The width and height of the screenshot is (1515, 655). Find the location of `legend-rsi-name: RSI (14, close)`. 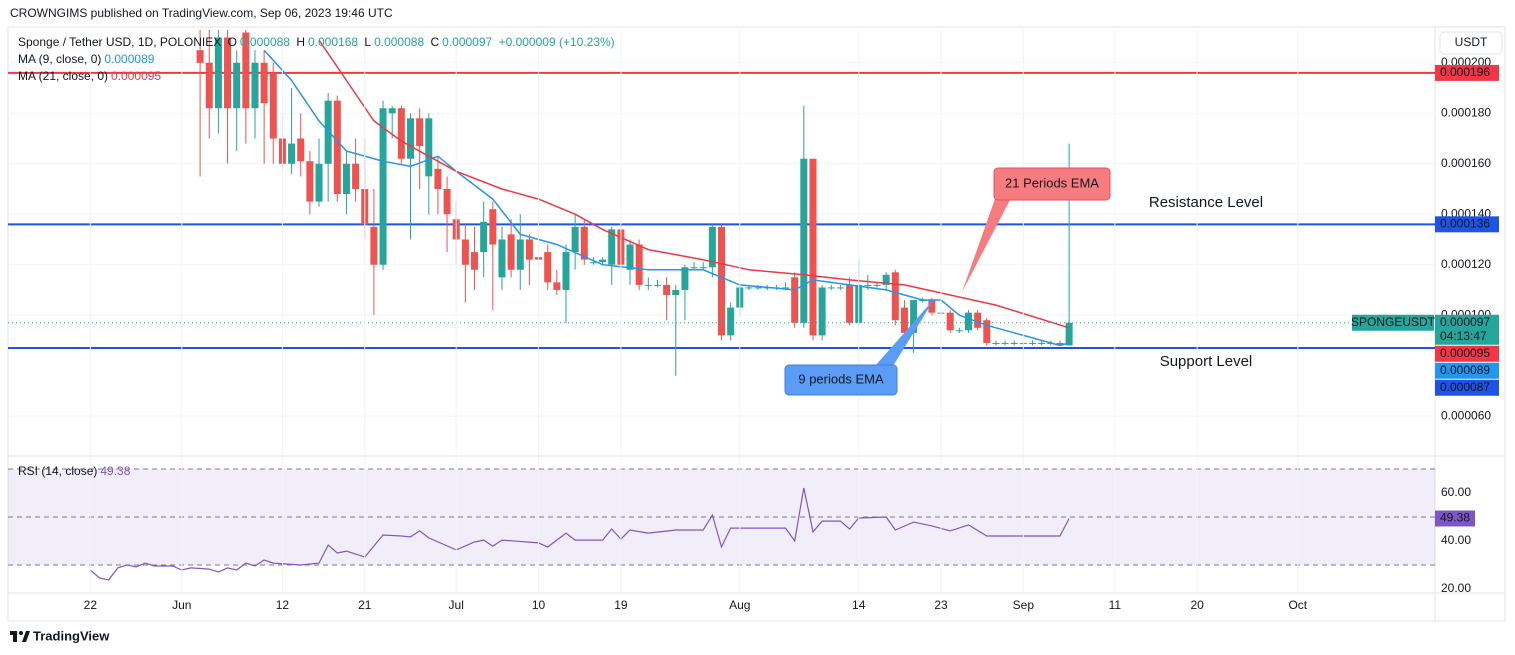

legend-rsi-name: RSI (14, close) is located at coordinates (58, 471).